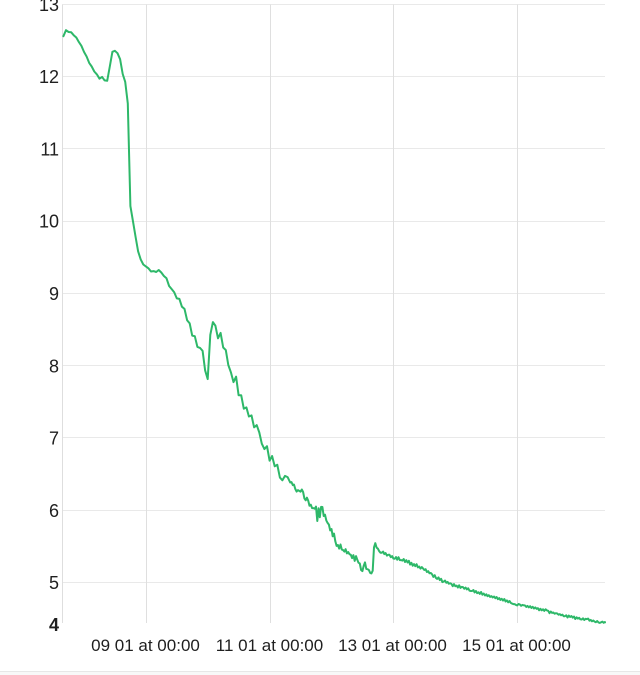 Image resolution: width=640 pixels, height=675 pixels. I want to click on svg-text: 5, so click(54, 583).